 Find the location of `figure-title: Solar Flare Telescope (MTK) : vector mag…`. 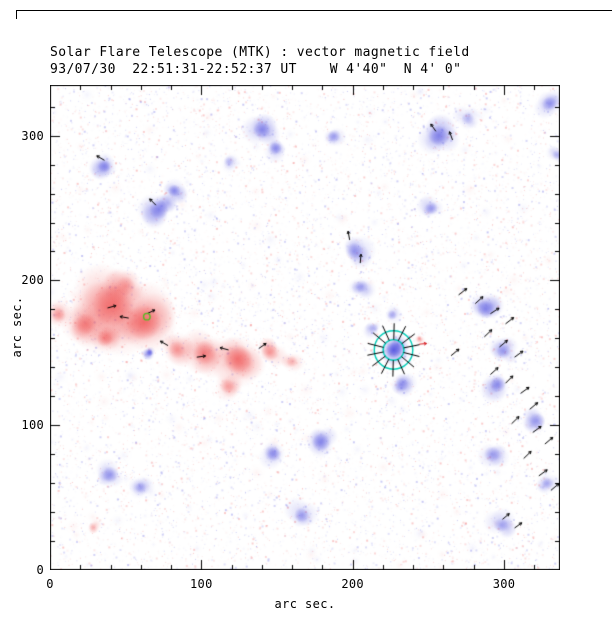

figure-title: Solar Flare Telescope (MTK) : vector mag… is located at coordinates (260, 52).